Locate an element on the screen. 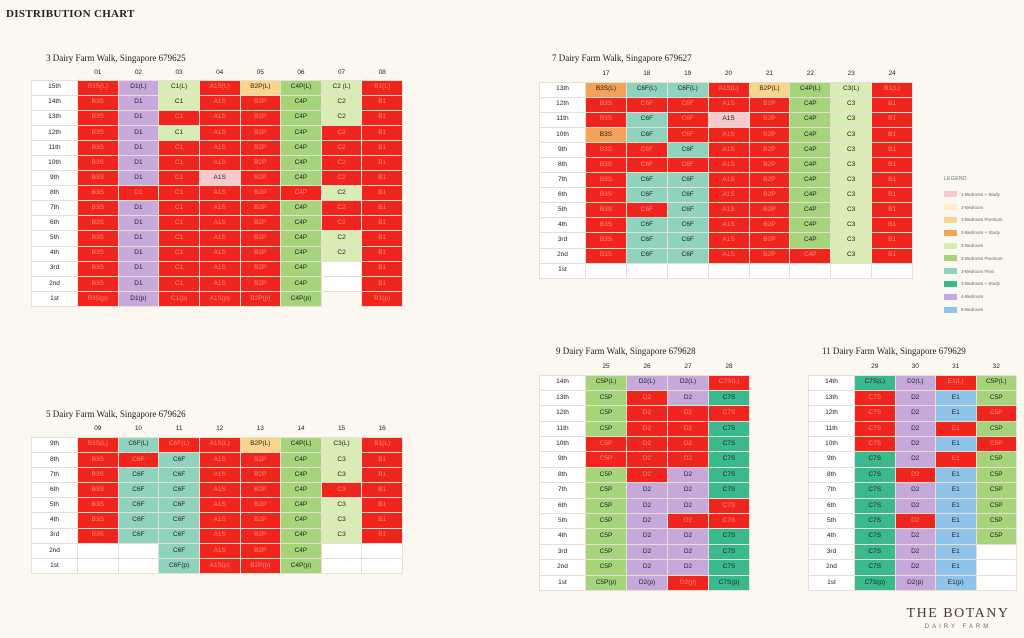  floor-label: 12th is located at coordinates (54, 132).